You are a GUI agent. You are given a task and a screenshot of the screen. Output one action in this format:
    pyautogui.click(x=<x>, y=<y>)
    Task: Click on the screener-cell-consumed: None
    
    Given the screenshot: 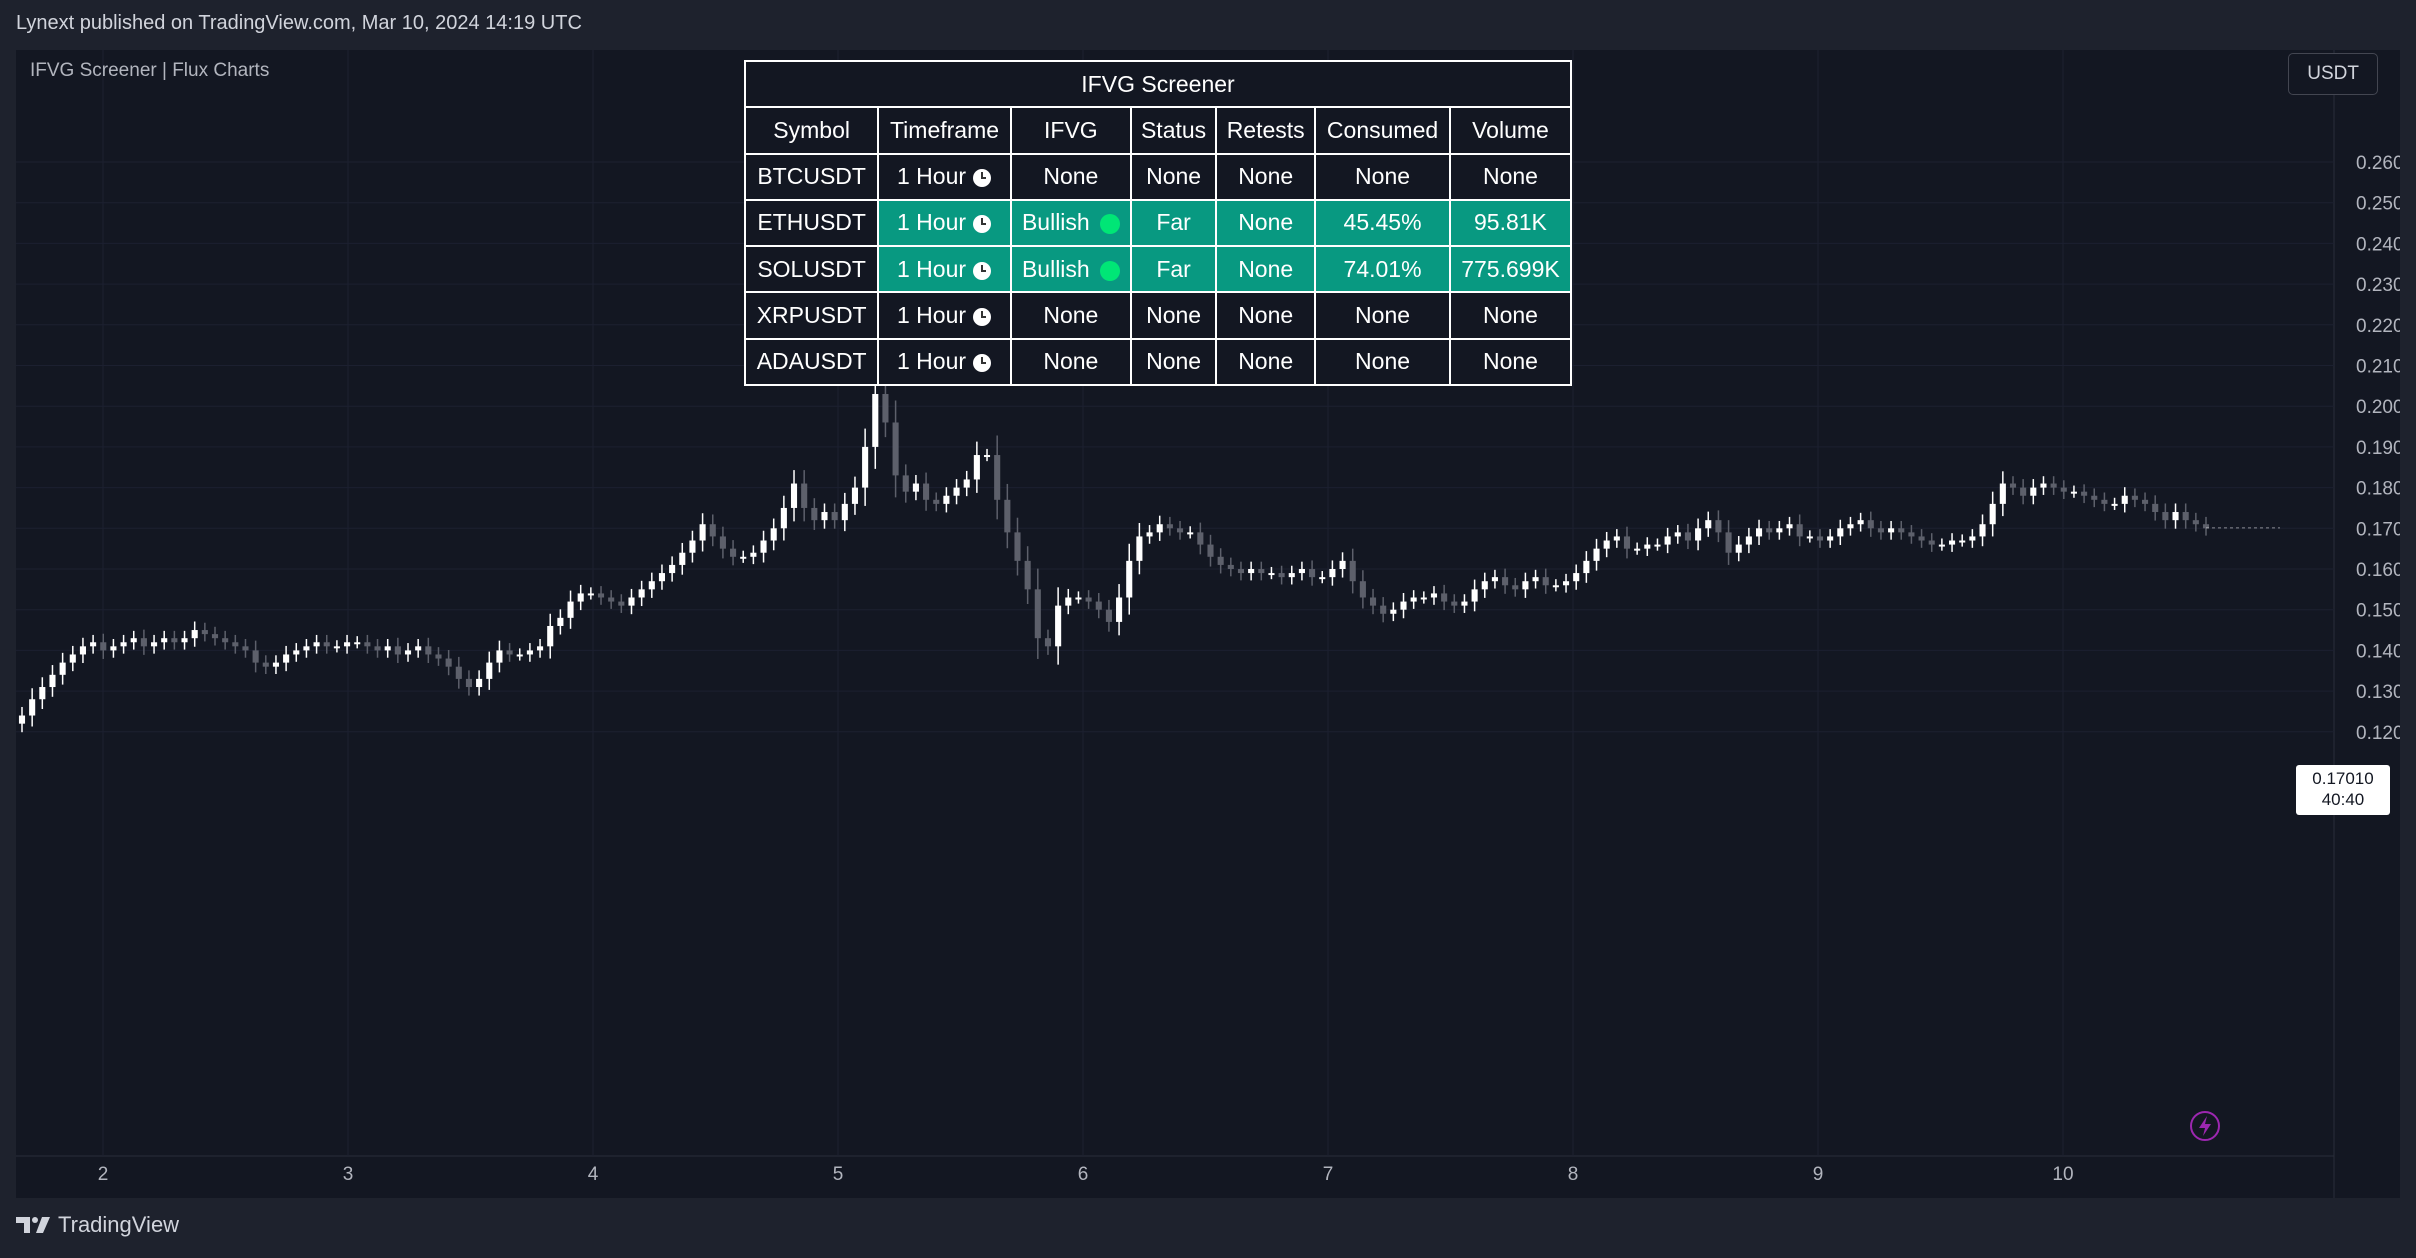 What is the action you would take?
    pyautogui.click(x=1382, y=315)
    